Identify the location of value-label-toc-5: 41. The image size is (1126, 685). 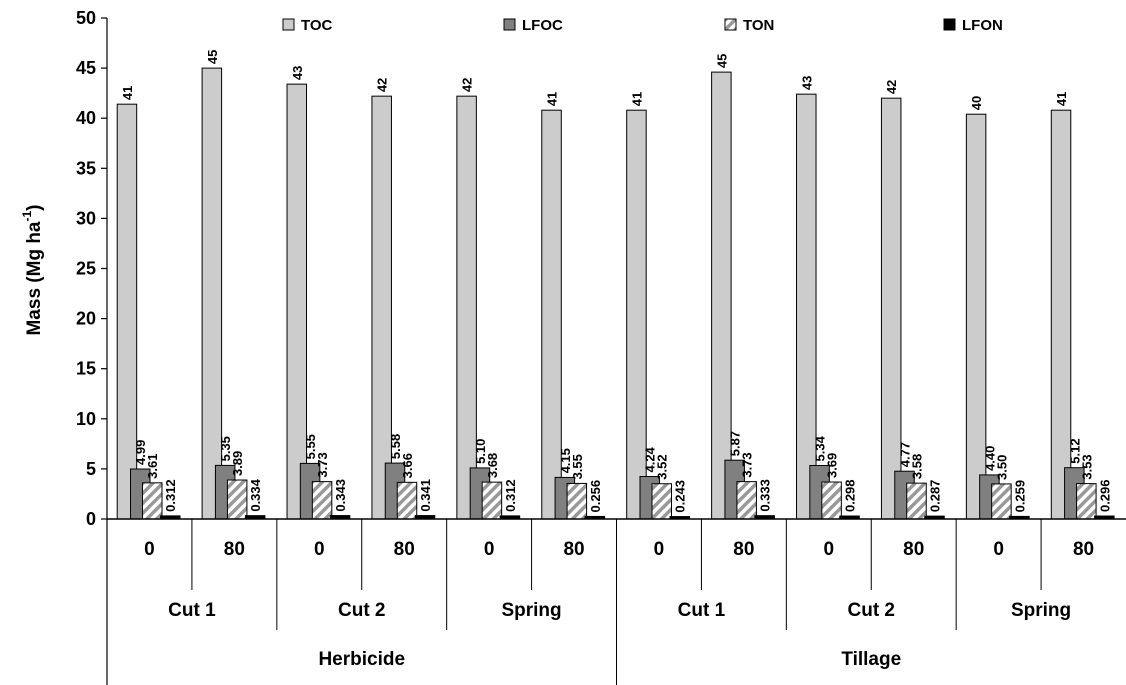
(552, 99).